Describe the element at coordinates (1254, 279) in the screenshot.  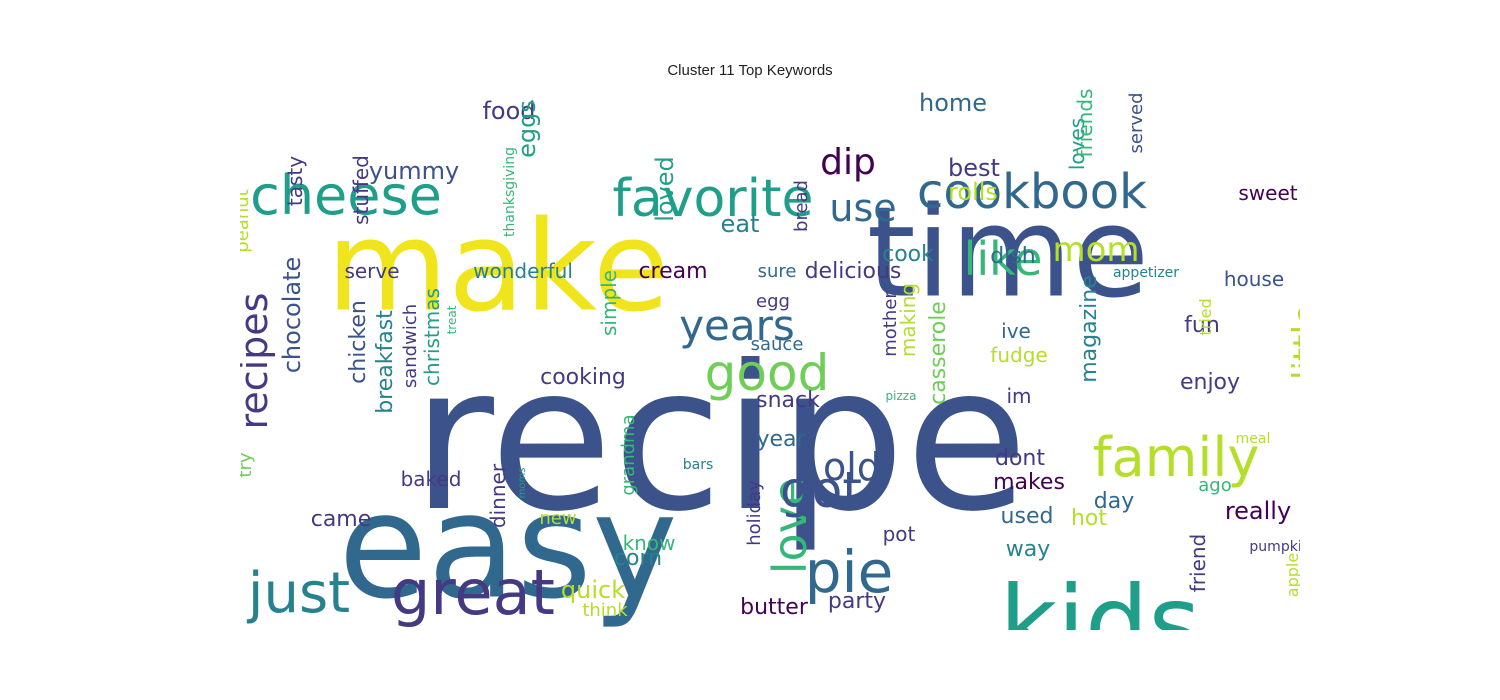
I see `word-house: house` at that location.